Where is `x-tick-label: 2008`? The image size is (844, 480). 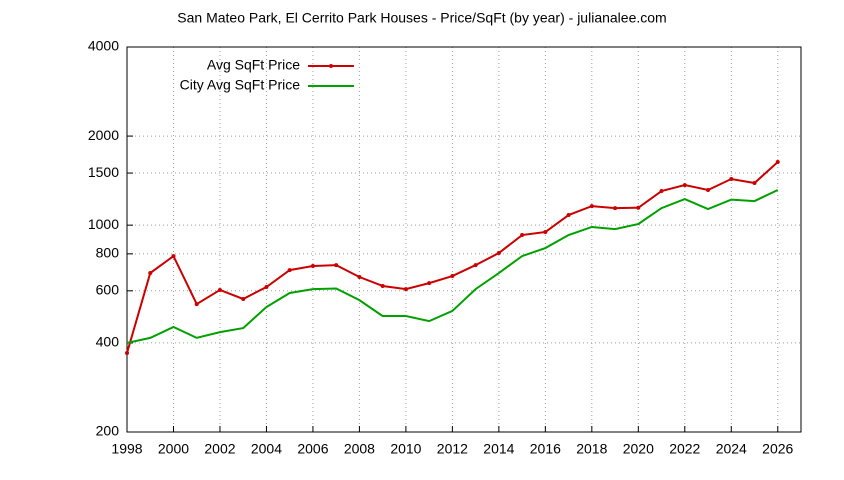
x-tick-label: 2008 is located at coordinates (359, 449).